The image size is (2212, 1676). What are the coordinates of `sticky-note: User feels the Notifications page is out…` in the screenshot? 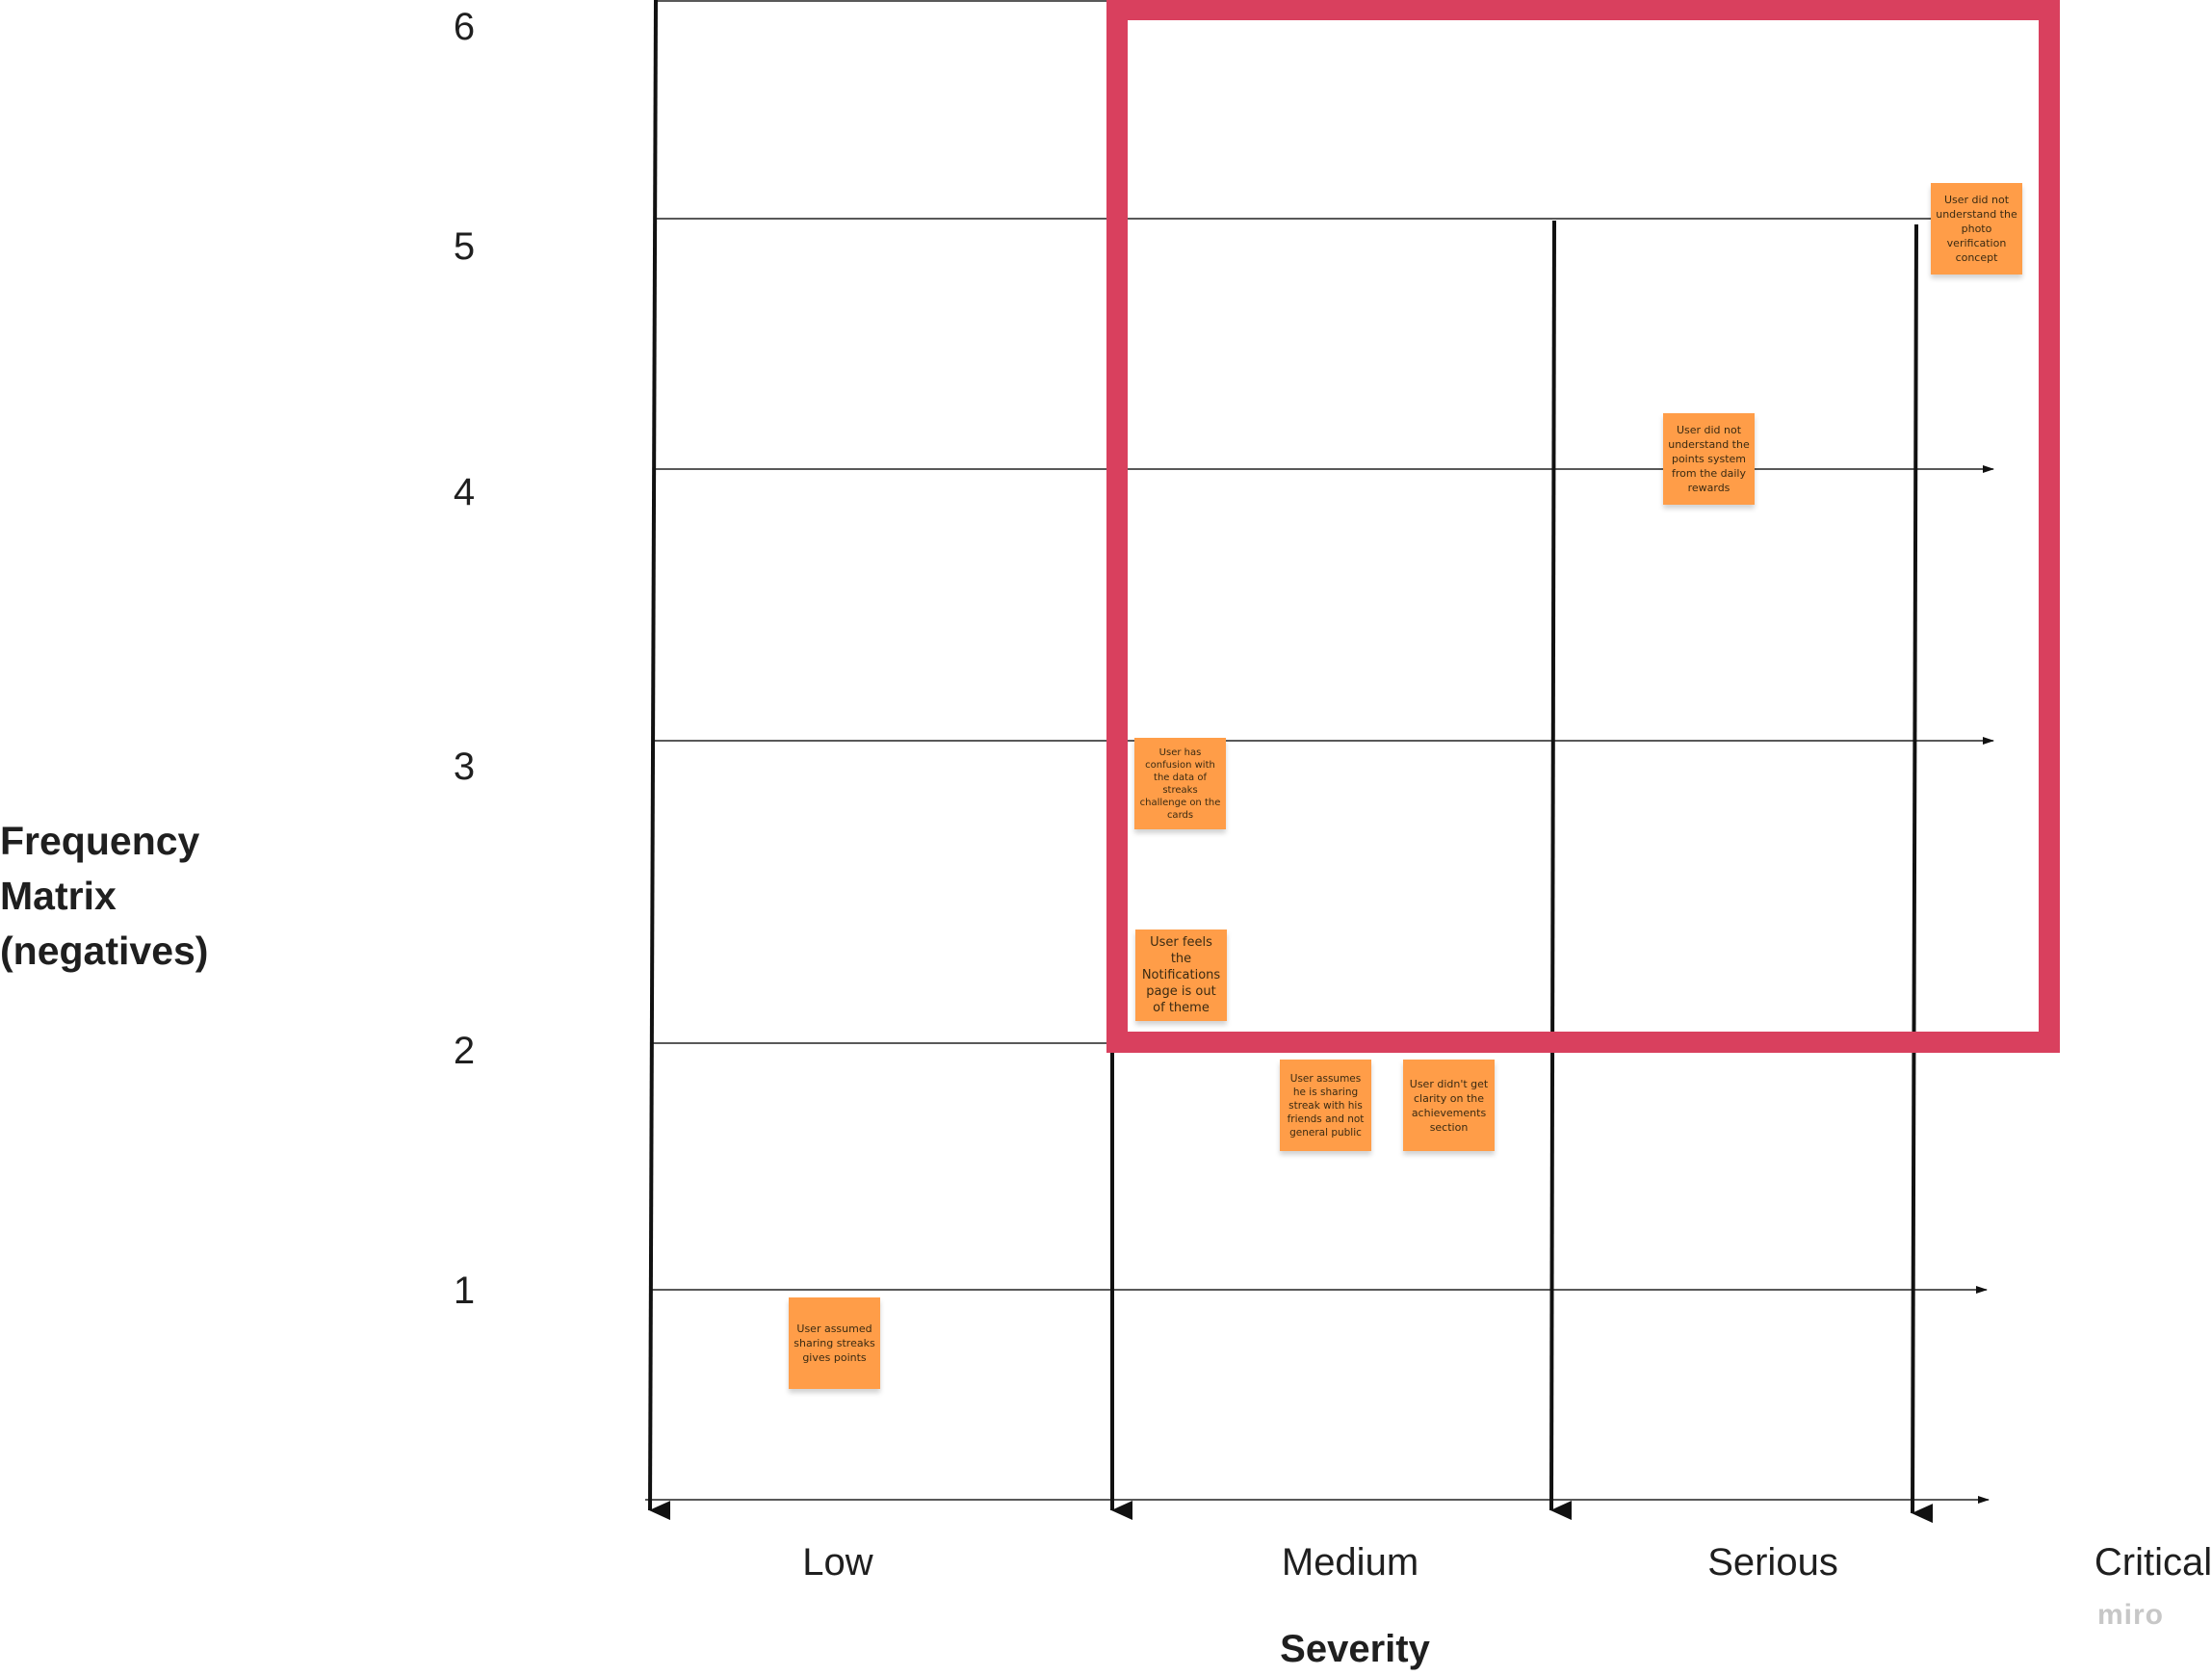 It's located at (1181, 975).